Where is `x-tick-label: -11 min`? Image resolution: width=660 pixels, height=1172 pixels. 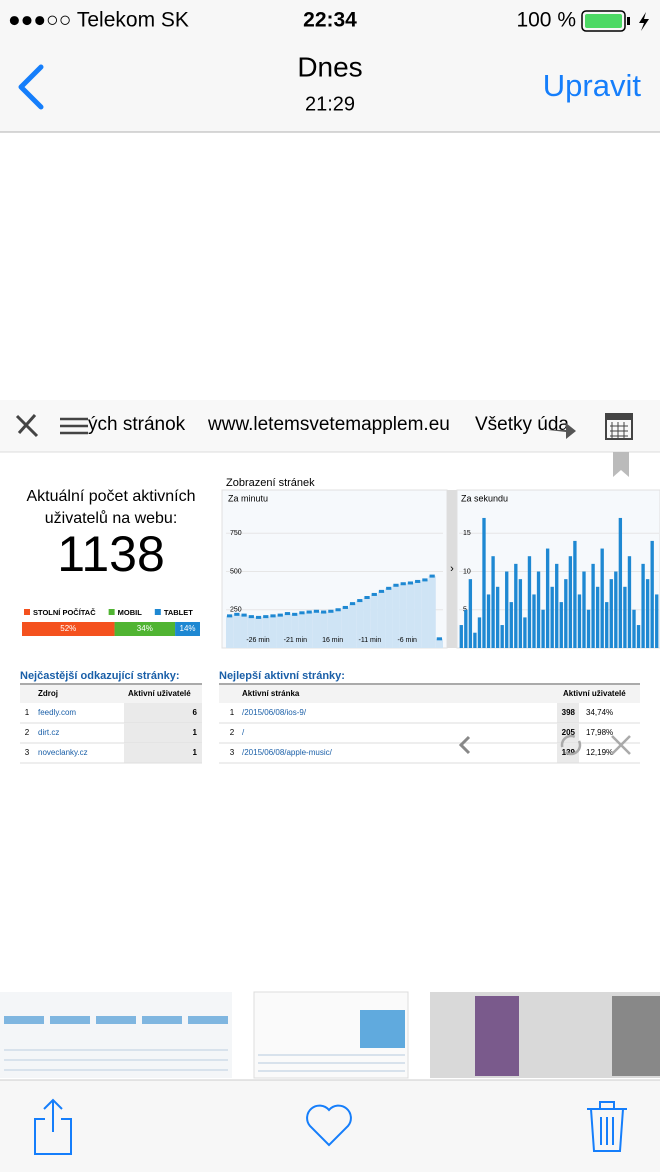 x-tick-label: -11 min is located at coordinates (369, 640).